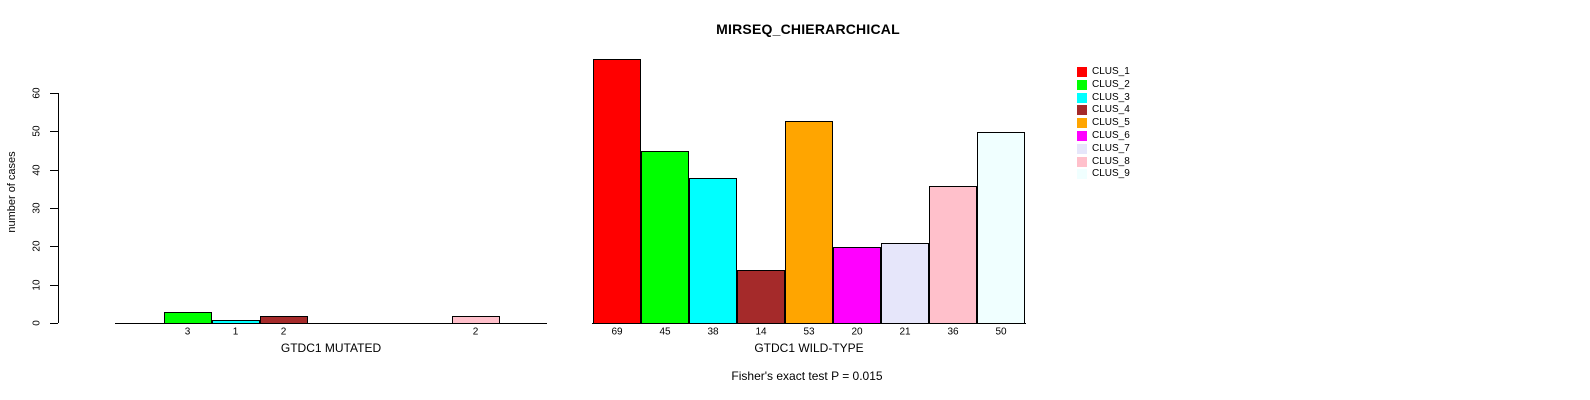 The width and height of the screenshot is (1590, 400). I want to click on bar-value-label: 36, so click(953, 332).